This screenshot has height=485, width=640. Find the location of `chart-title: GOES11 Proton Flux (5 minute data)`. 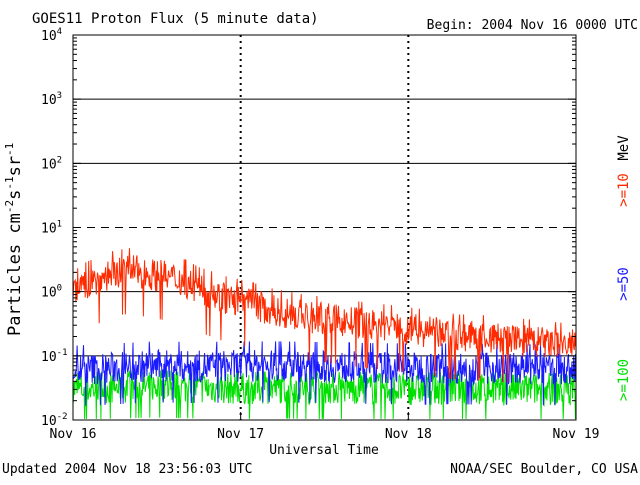

chart-title: GOES11 Proton Flux (5 minute data) is located at coordinates (175, 19).